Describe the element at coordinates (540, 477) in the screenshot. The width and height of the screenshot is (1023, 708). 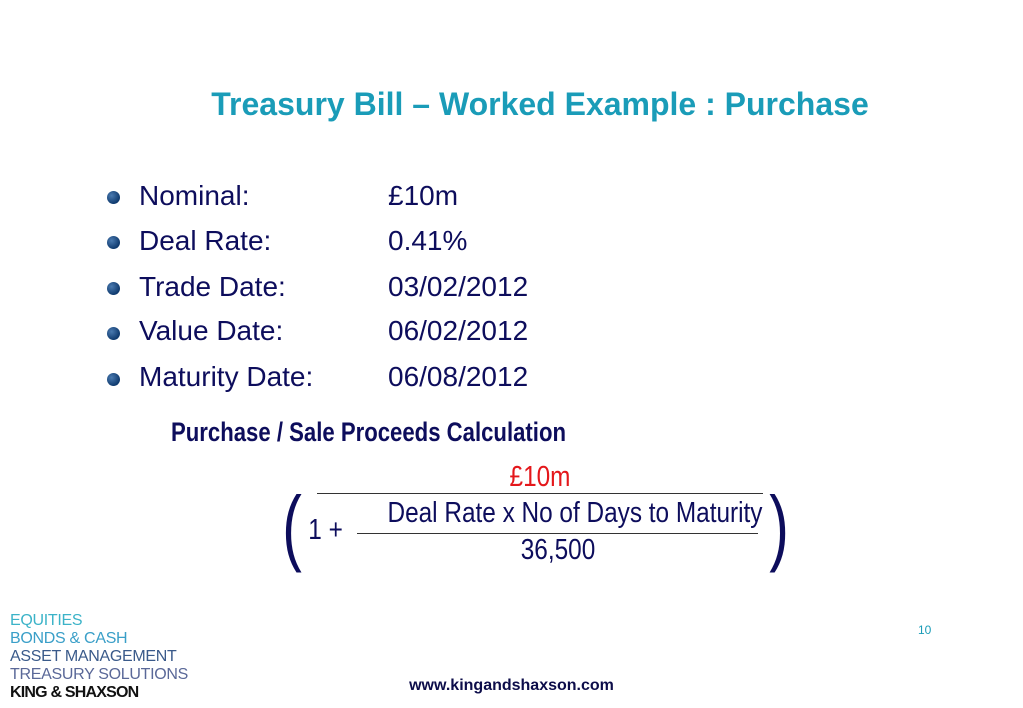
I see `formula-numerator: £10m` at that location.